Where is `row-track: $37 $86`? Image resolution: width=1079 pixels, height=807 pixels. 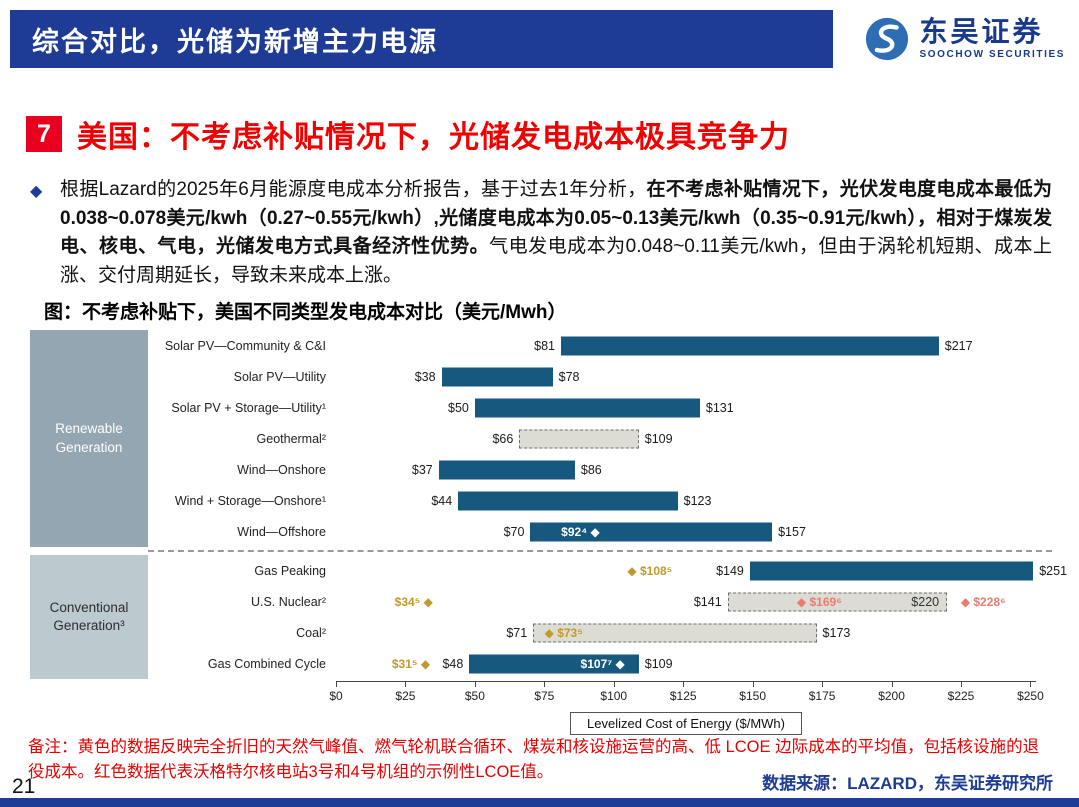 row-track: $37 $86 is located at coordinates (694, 469).